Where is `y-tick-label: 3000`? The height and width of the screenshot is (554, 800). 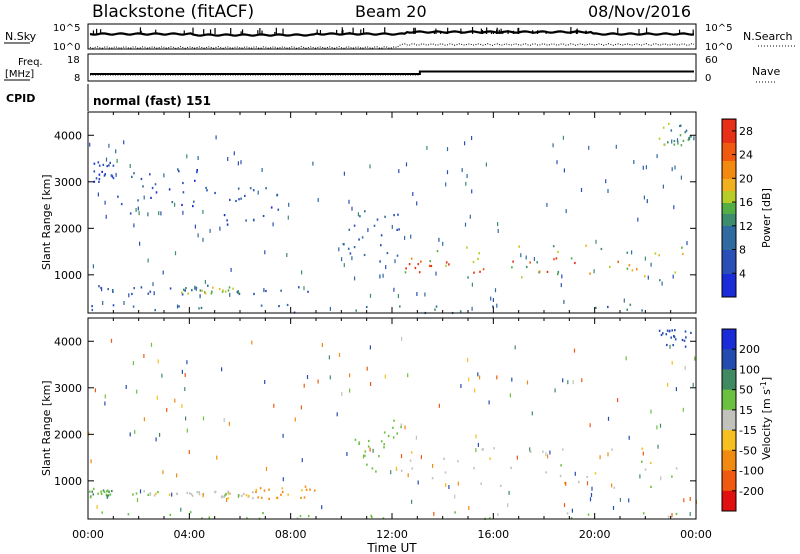 y-tick-label: 3000 is located at coordinates (68, 182).